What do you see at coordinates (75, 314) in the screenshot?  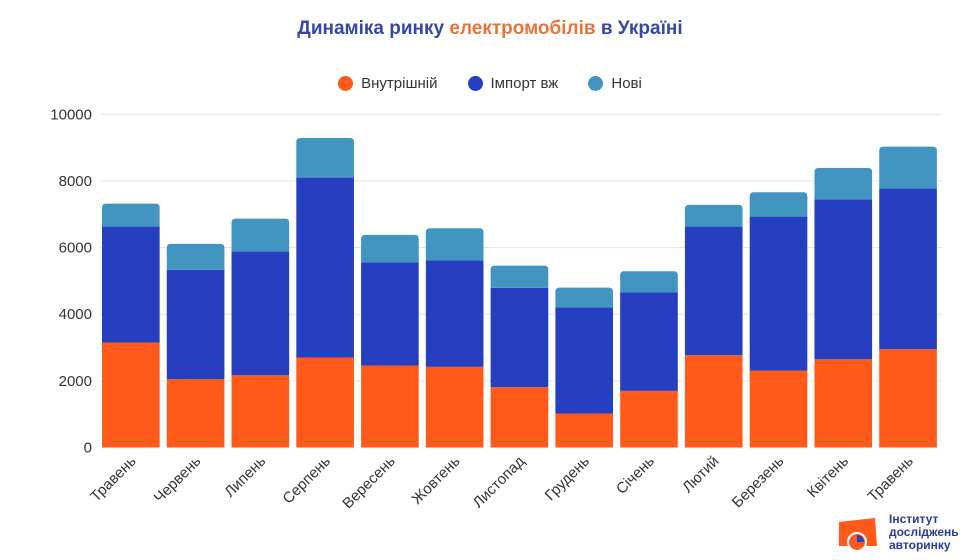 I see `y-tick-label: 4000` at bounding box center [75, 314].